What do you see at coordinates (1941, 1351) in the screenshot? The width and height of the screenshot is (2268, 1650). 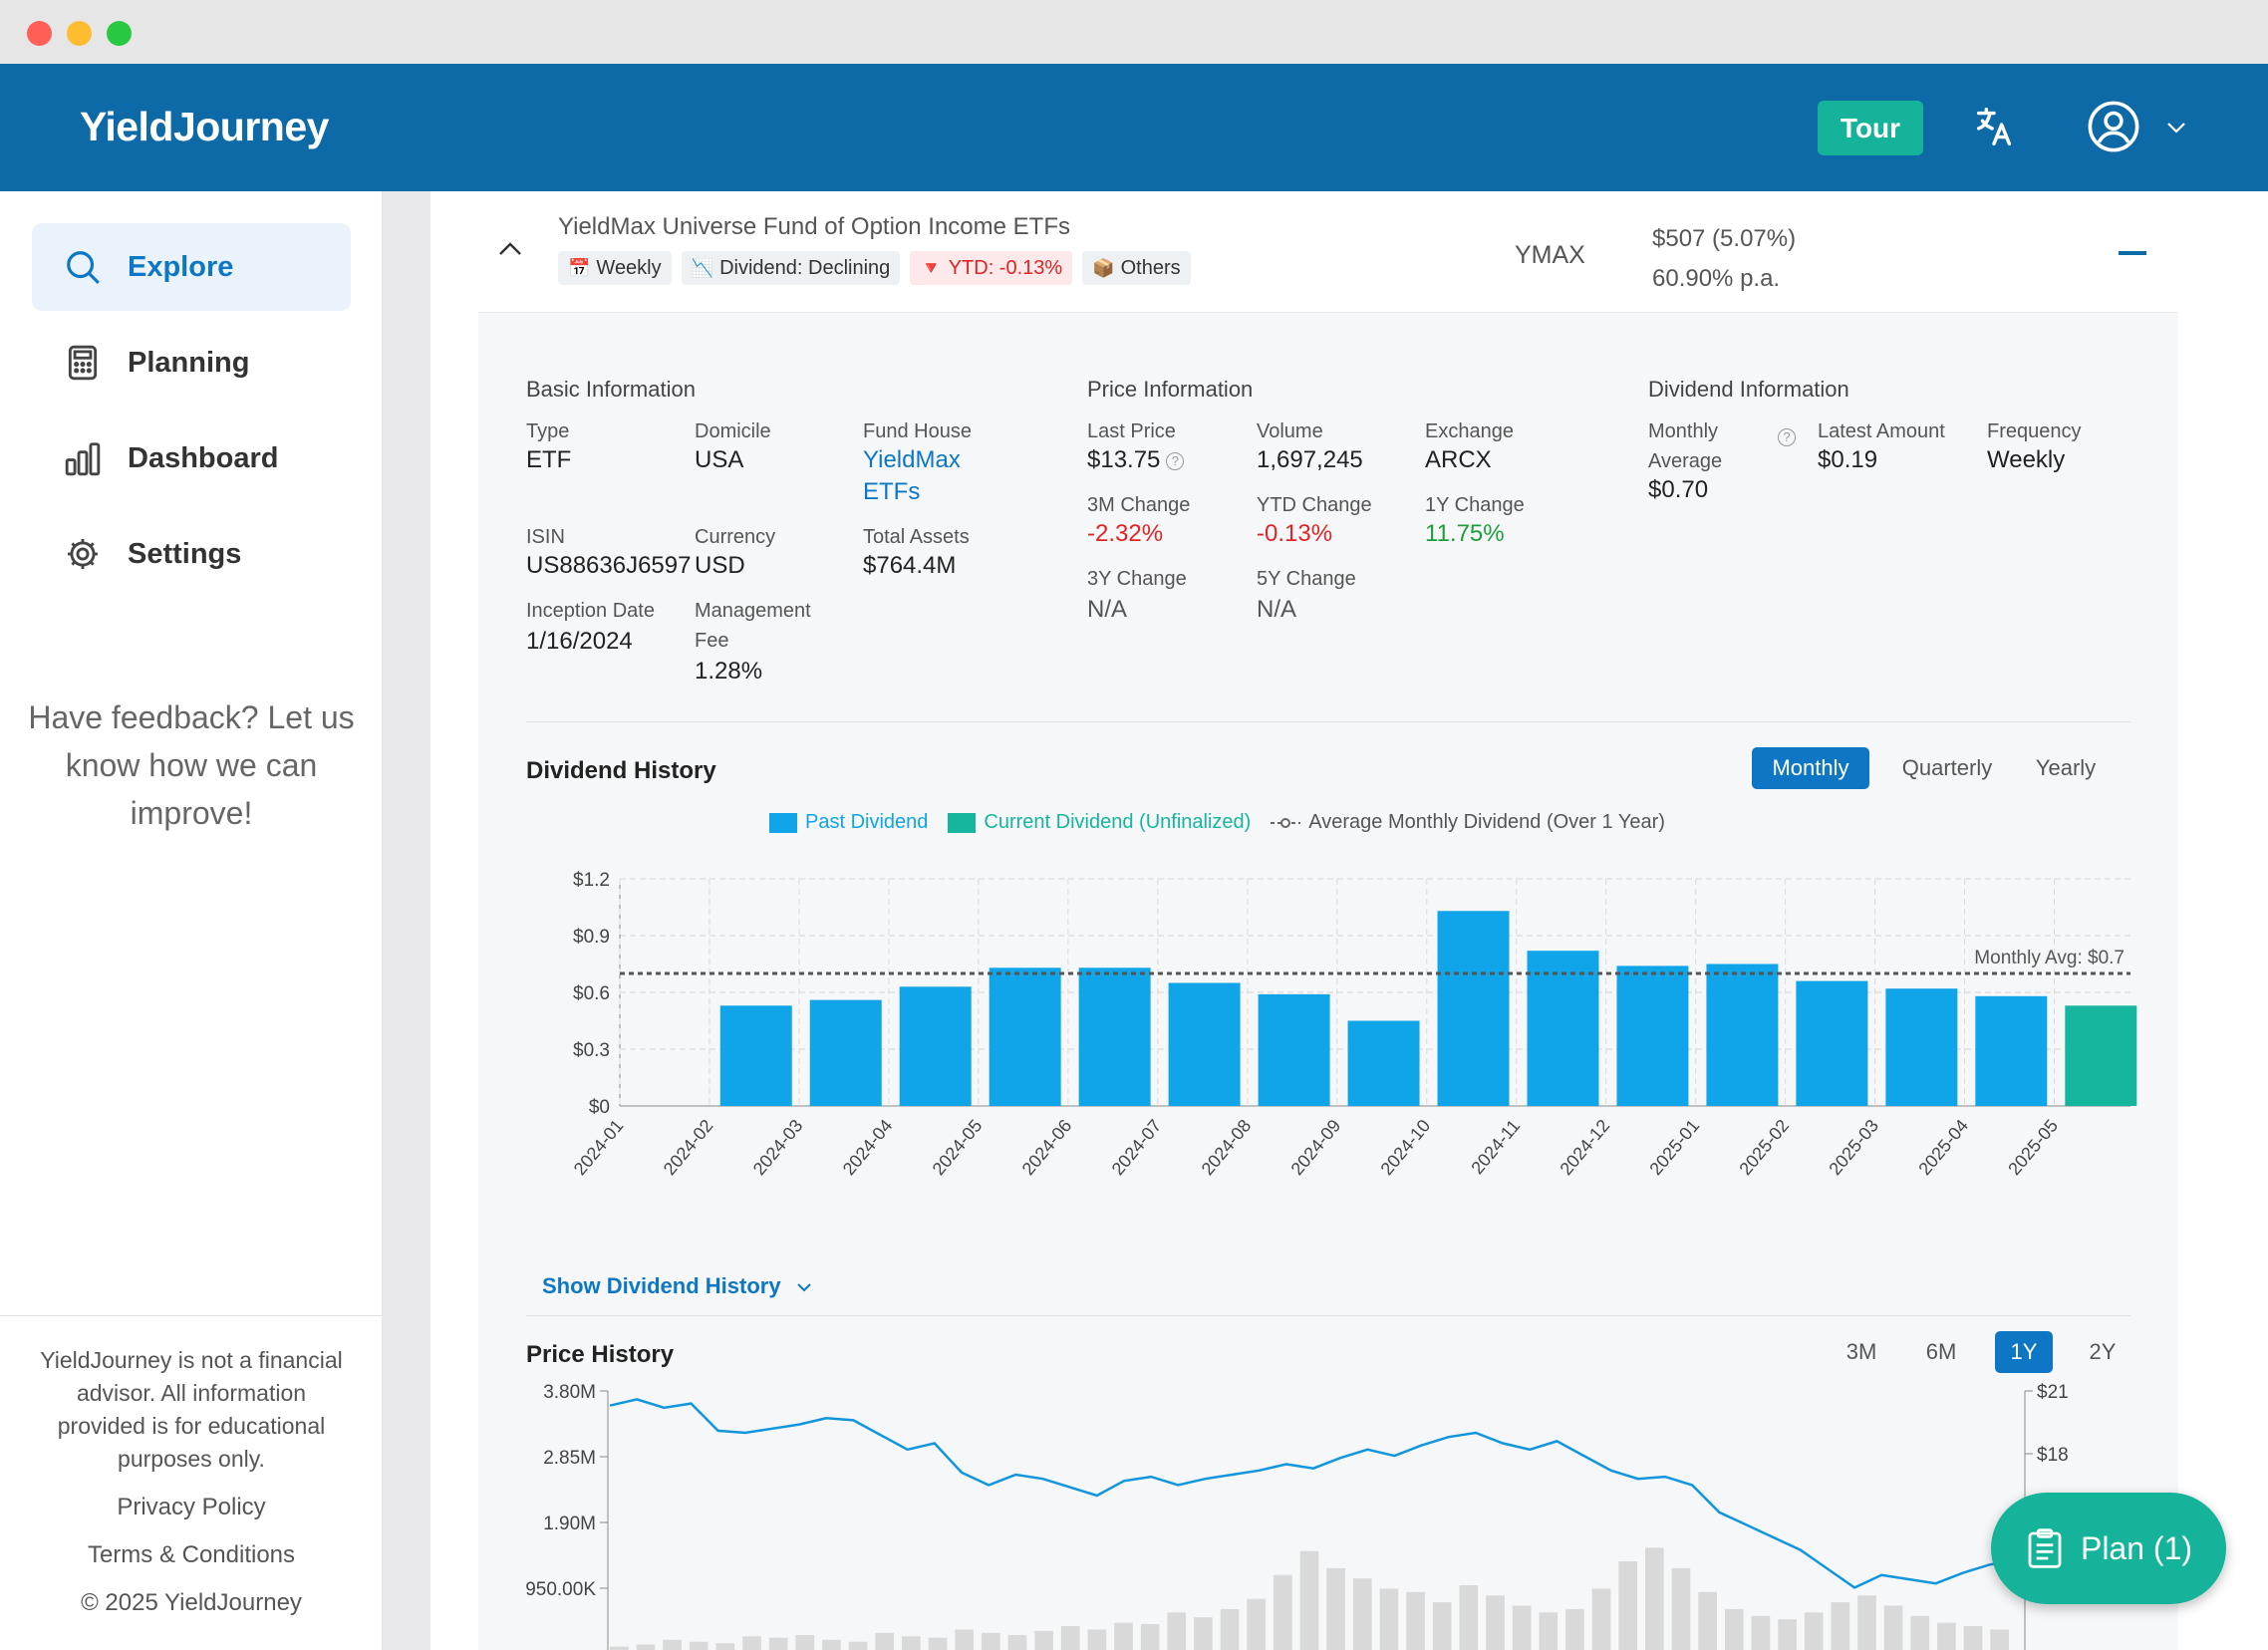 I see `tab-6m: 6M` at bounding box center [1941, 1351].